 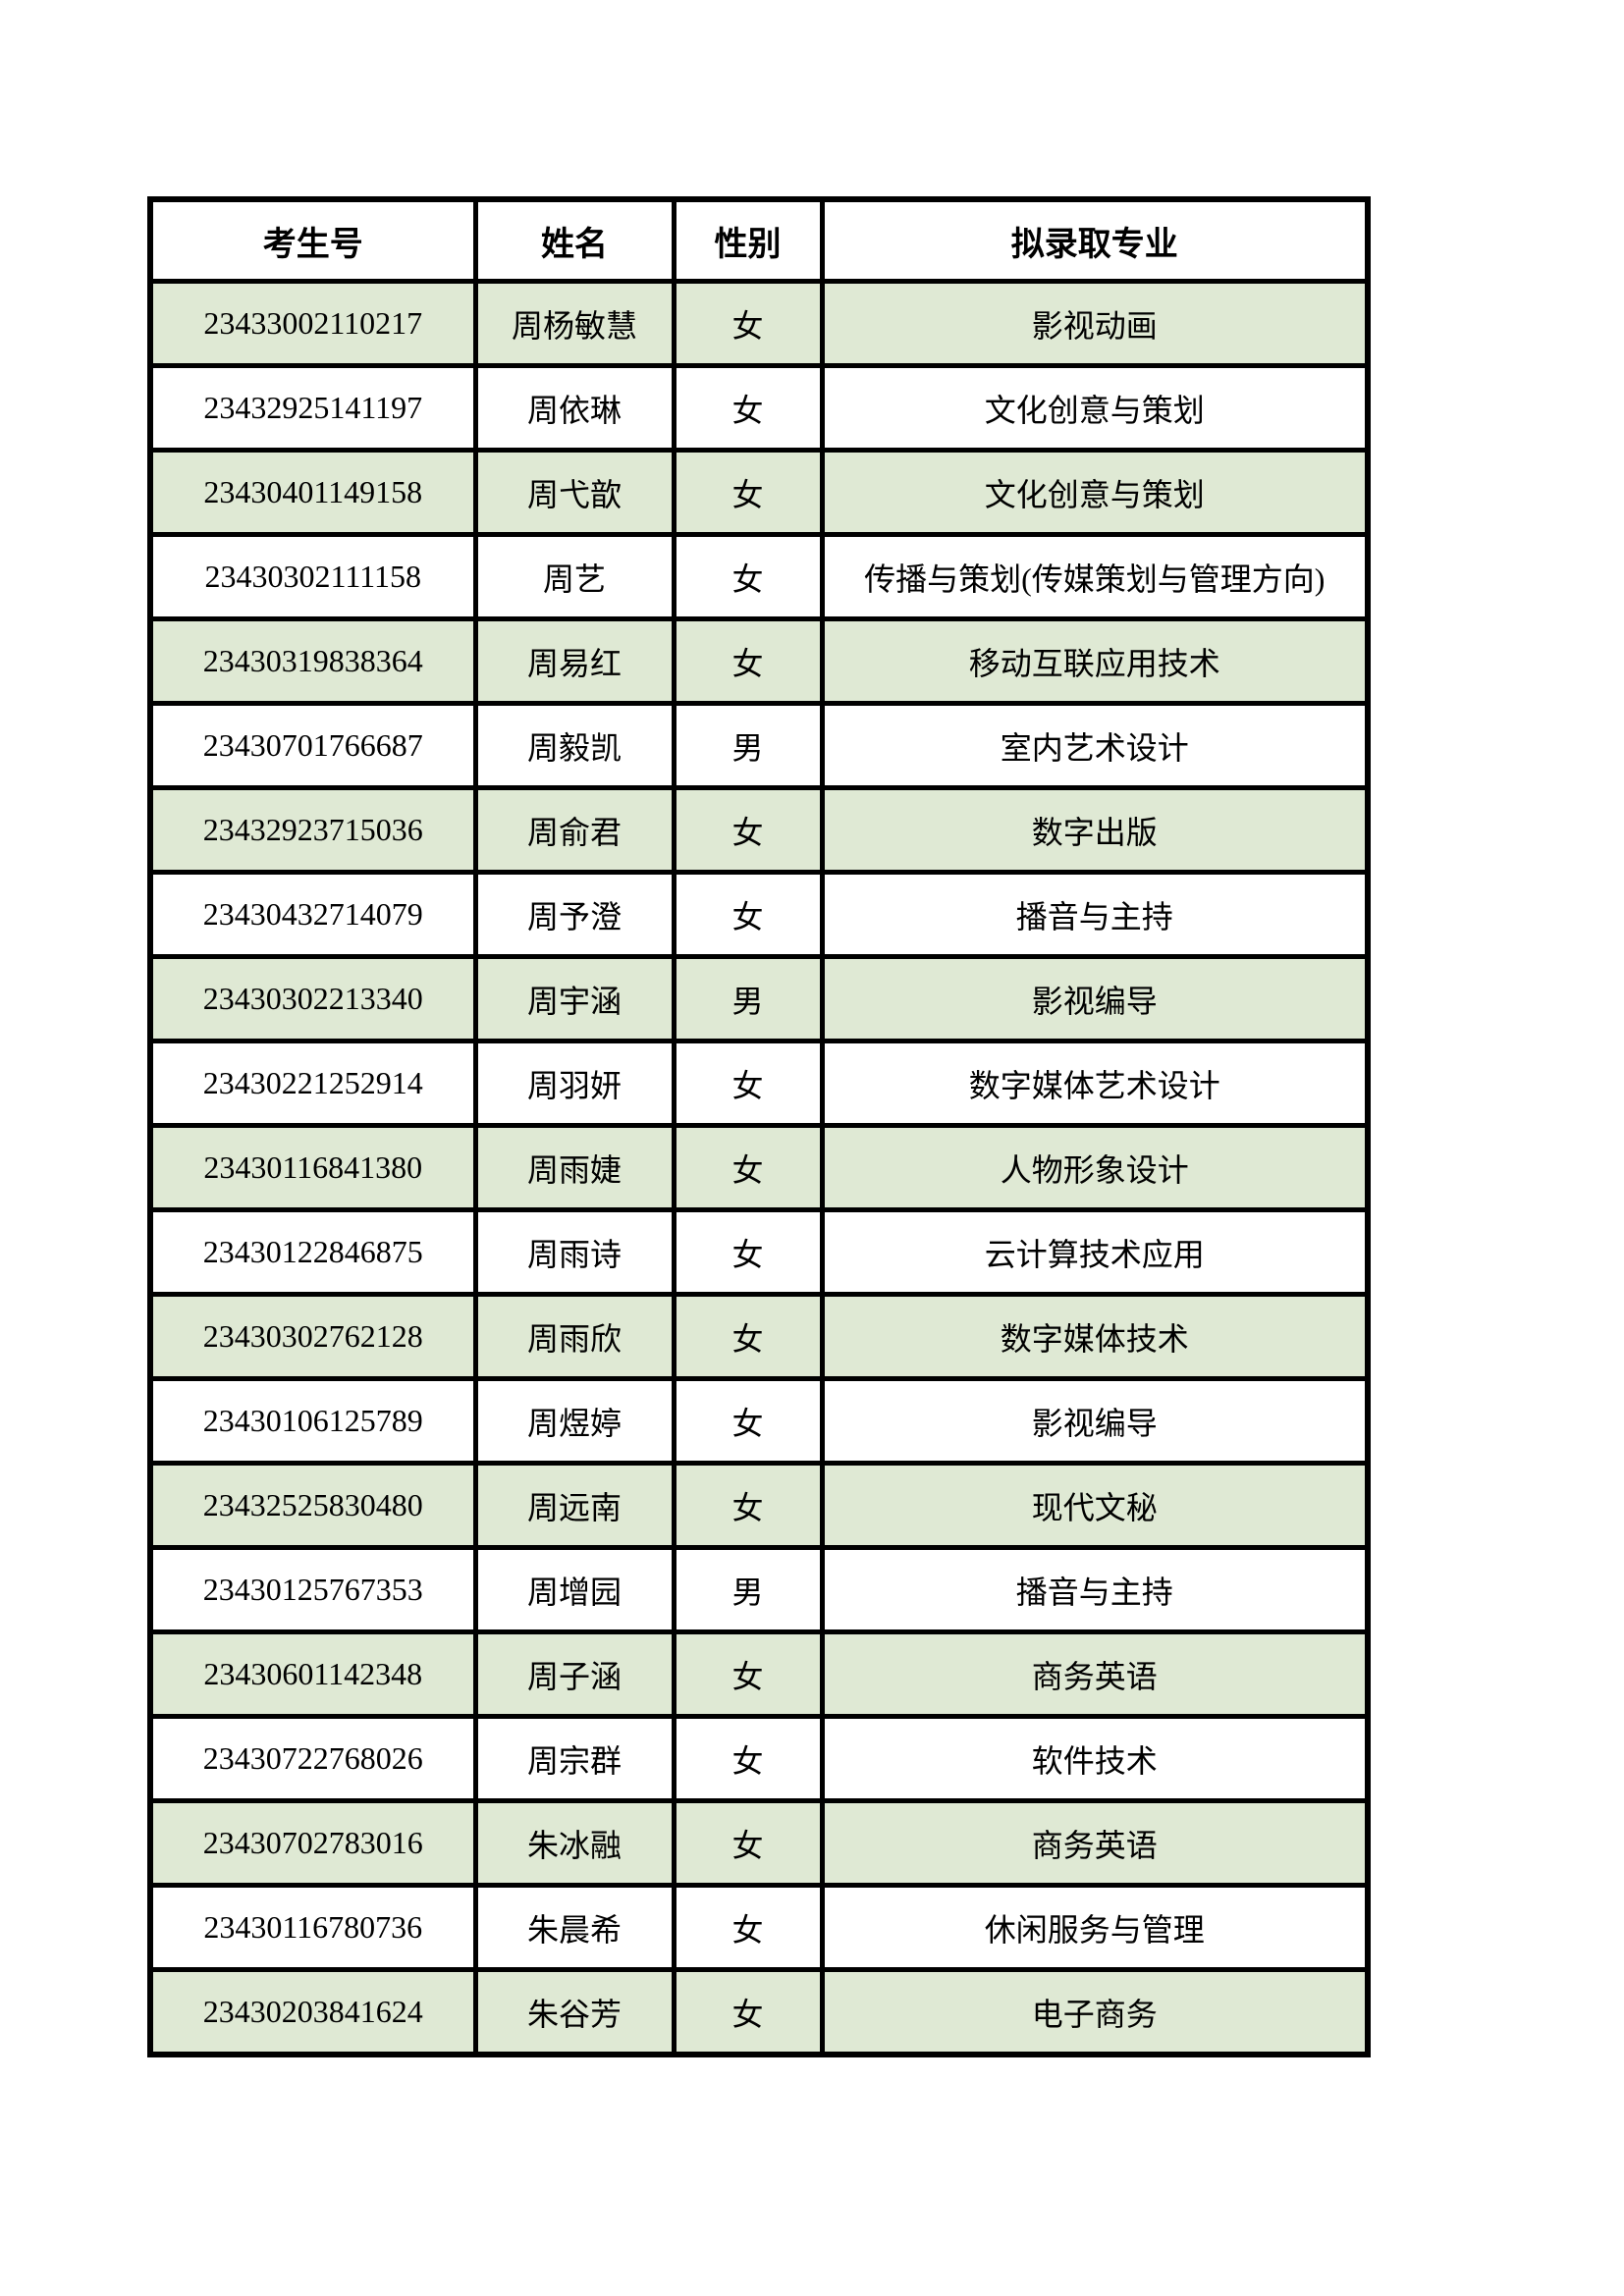 I want to click on table-row: 23430432714079 周予澄 女 播音与主持, so click(x=759, y=914).